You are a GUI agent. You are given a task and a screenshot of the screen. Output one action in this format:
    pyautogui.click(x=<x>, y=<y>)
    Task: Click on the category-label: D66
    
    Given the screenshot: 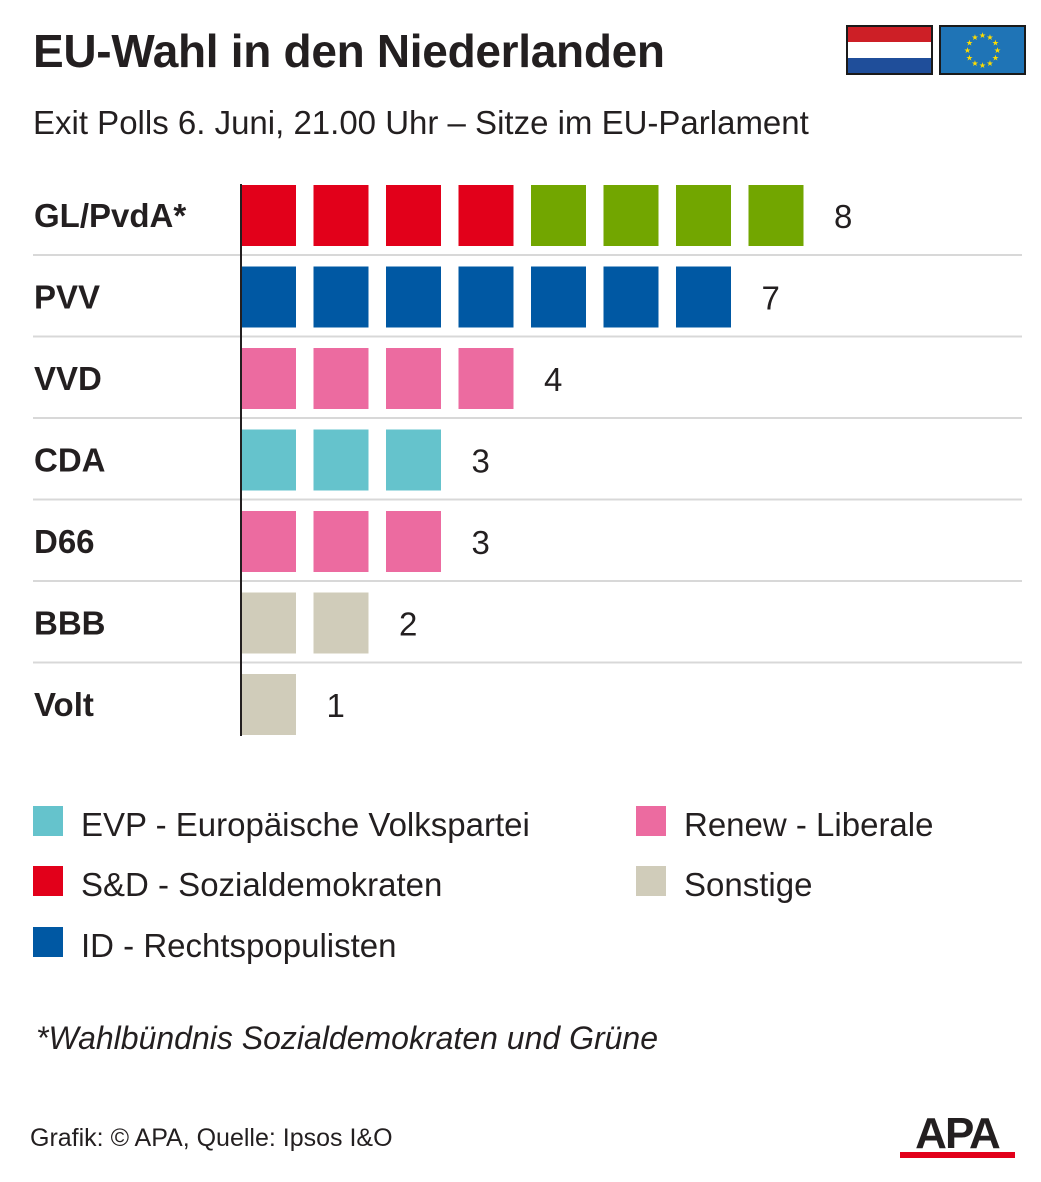 What is the action you would take?
    pyautogui.click(x=64, y=541)
    